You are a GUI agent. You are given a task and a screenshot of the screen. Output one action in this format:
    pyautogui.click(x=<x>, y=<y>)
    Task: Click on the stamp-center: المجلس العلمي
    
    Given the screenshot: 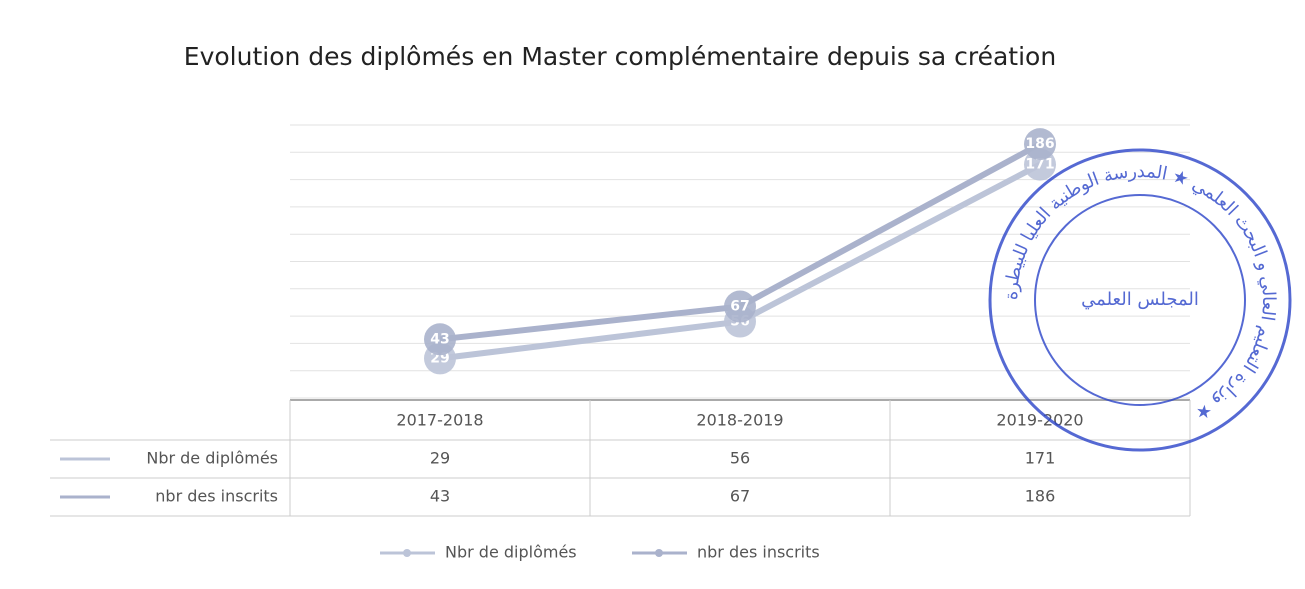 What is the action you would take?
    pyautogui.click(x=1140, y=299)
    